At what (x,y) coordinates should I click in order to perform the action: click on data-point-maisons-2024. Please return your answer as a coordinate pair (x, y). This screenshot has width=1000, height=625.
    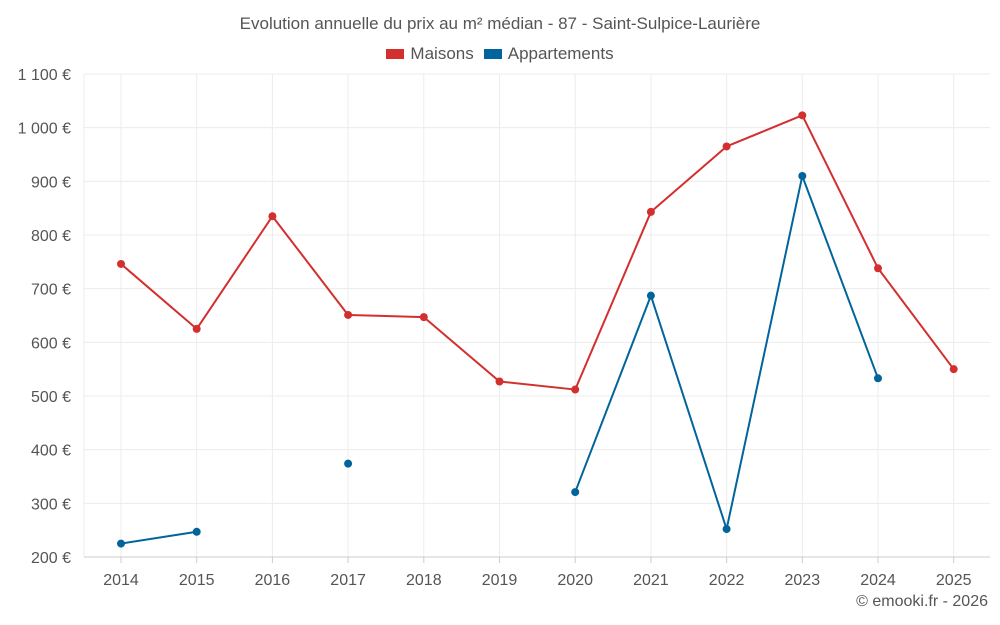
    Looking at the image, I should click on (878, 268).